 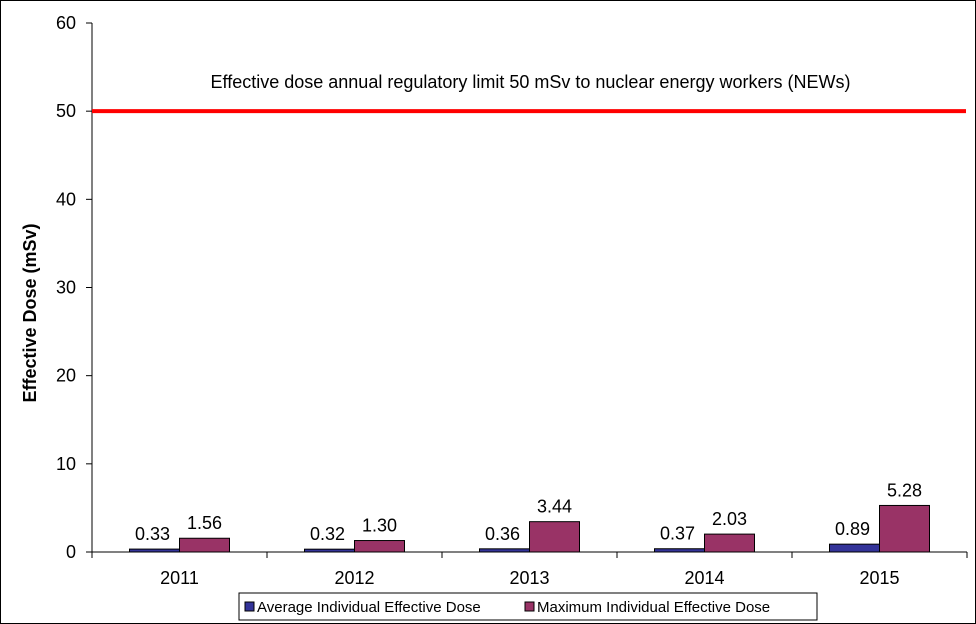 I want to click on x-axis: 2011 2012 2013 2014 2015, so click(x=529, y=569).